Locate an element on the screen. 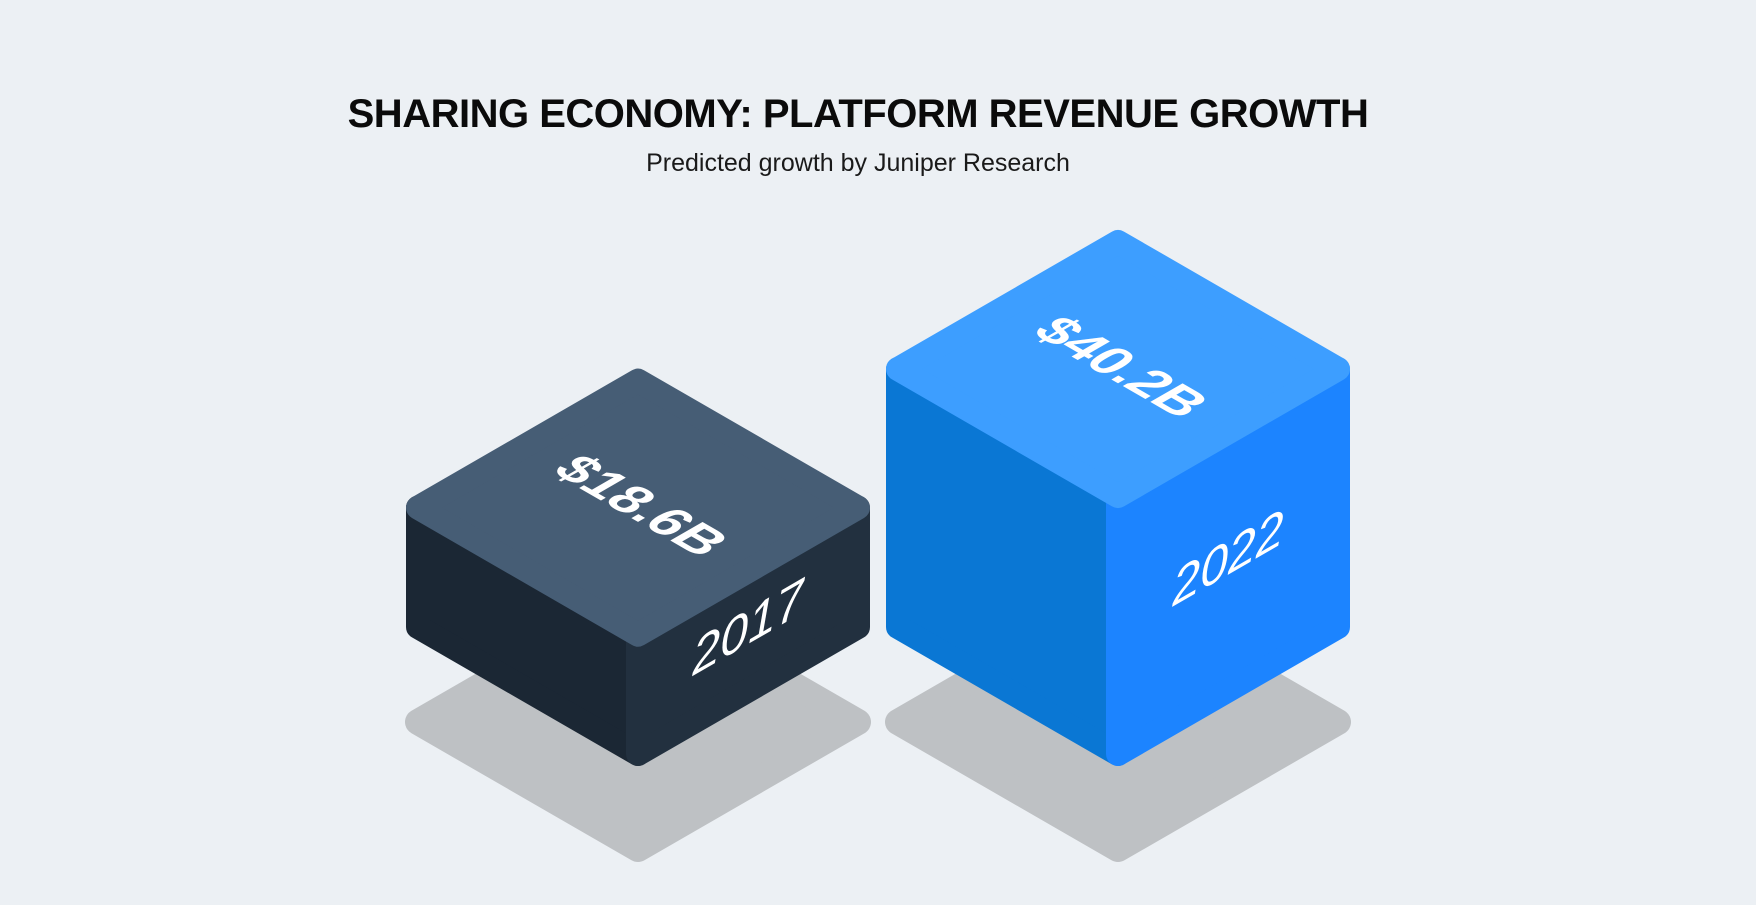 Image resolution: width=1756 pixels, height=905 pixels. chart-subtitle: Predicted growth by Juniper Research is located at coordinates (858, 163).